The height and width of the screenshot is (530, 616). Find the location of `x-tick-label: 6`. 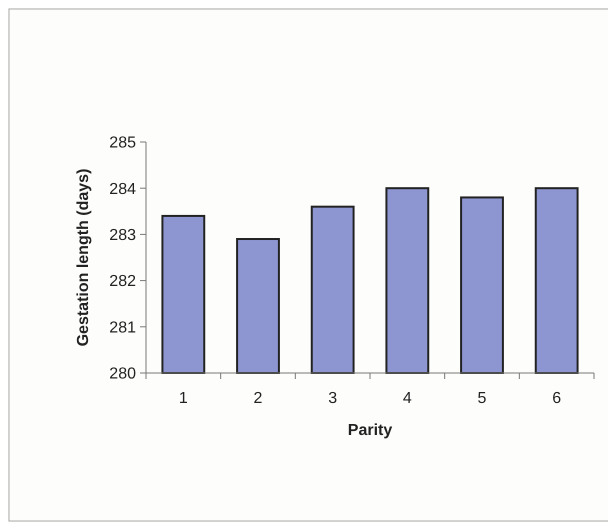

x-tick-label: 6 is located at coordinates (557, 398).